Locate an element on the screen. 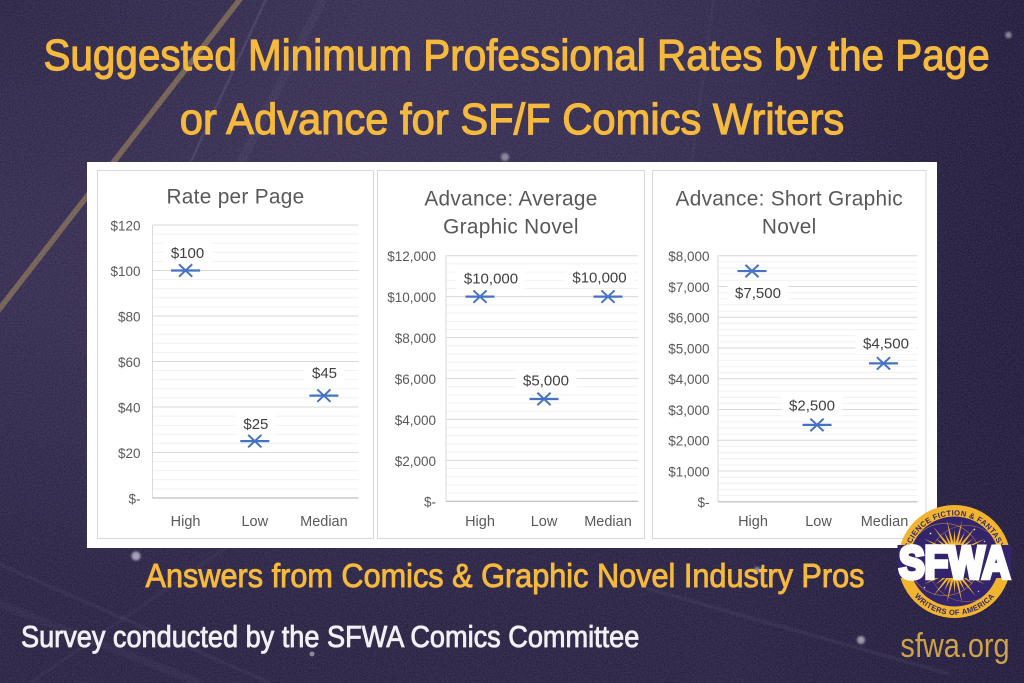  svg-text: $3,000 is located at coordinates (688, 410).